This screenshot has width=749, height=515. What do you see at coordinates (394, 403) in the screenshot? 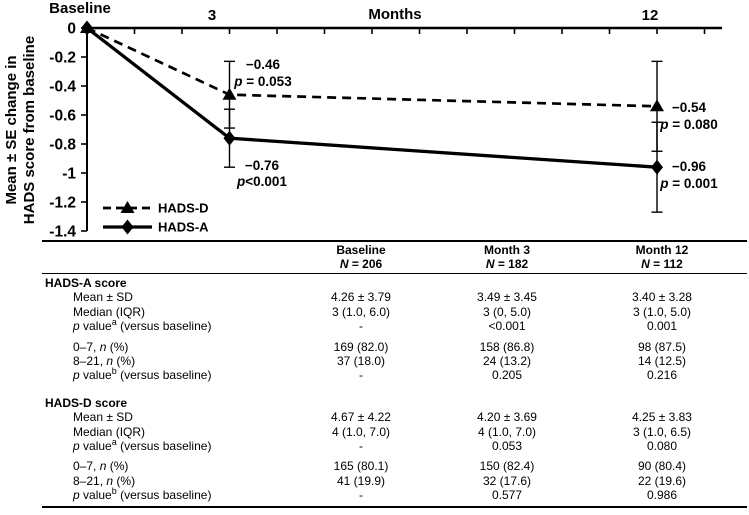
I see `section-title-row: HADS-D score` at bounding box center [394, 403].